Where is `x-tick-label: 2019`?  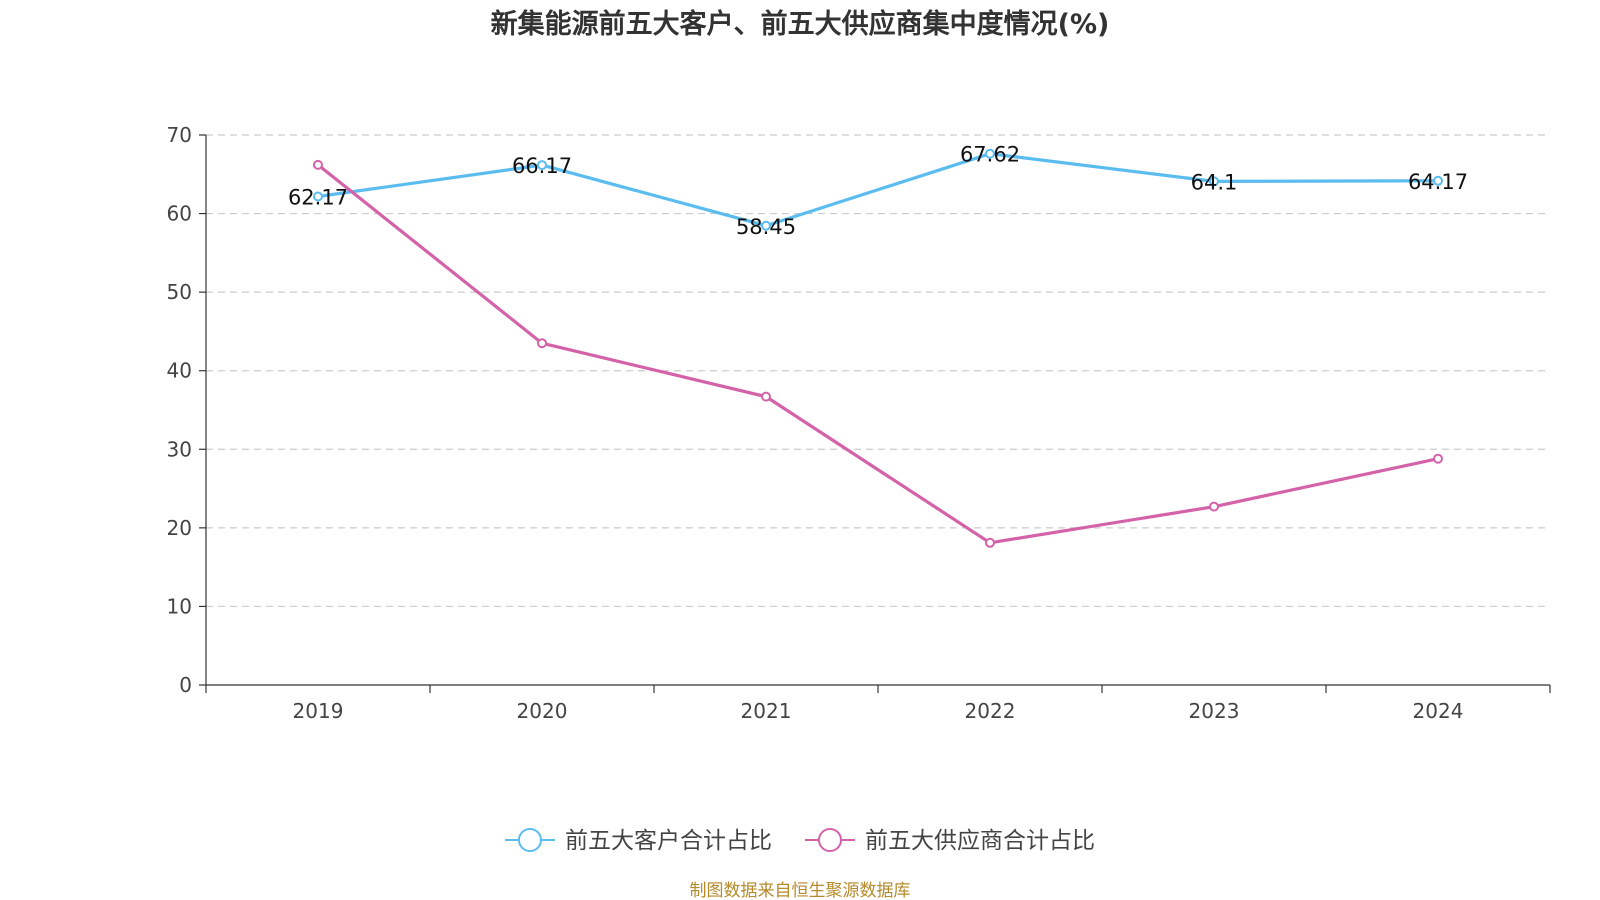
x-tick-label: 2019 is located at coordinates (318, 711).